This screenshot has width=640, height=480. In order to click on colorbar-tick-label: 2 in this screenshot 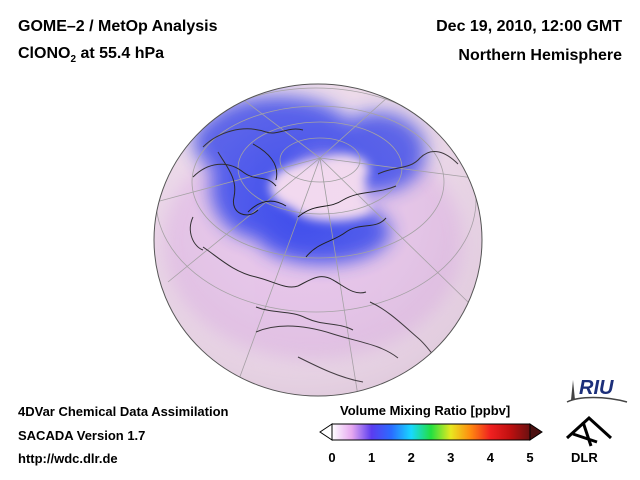, I will do `click(411, 457)`.